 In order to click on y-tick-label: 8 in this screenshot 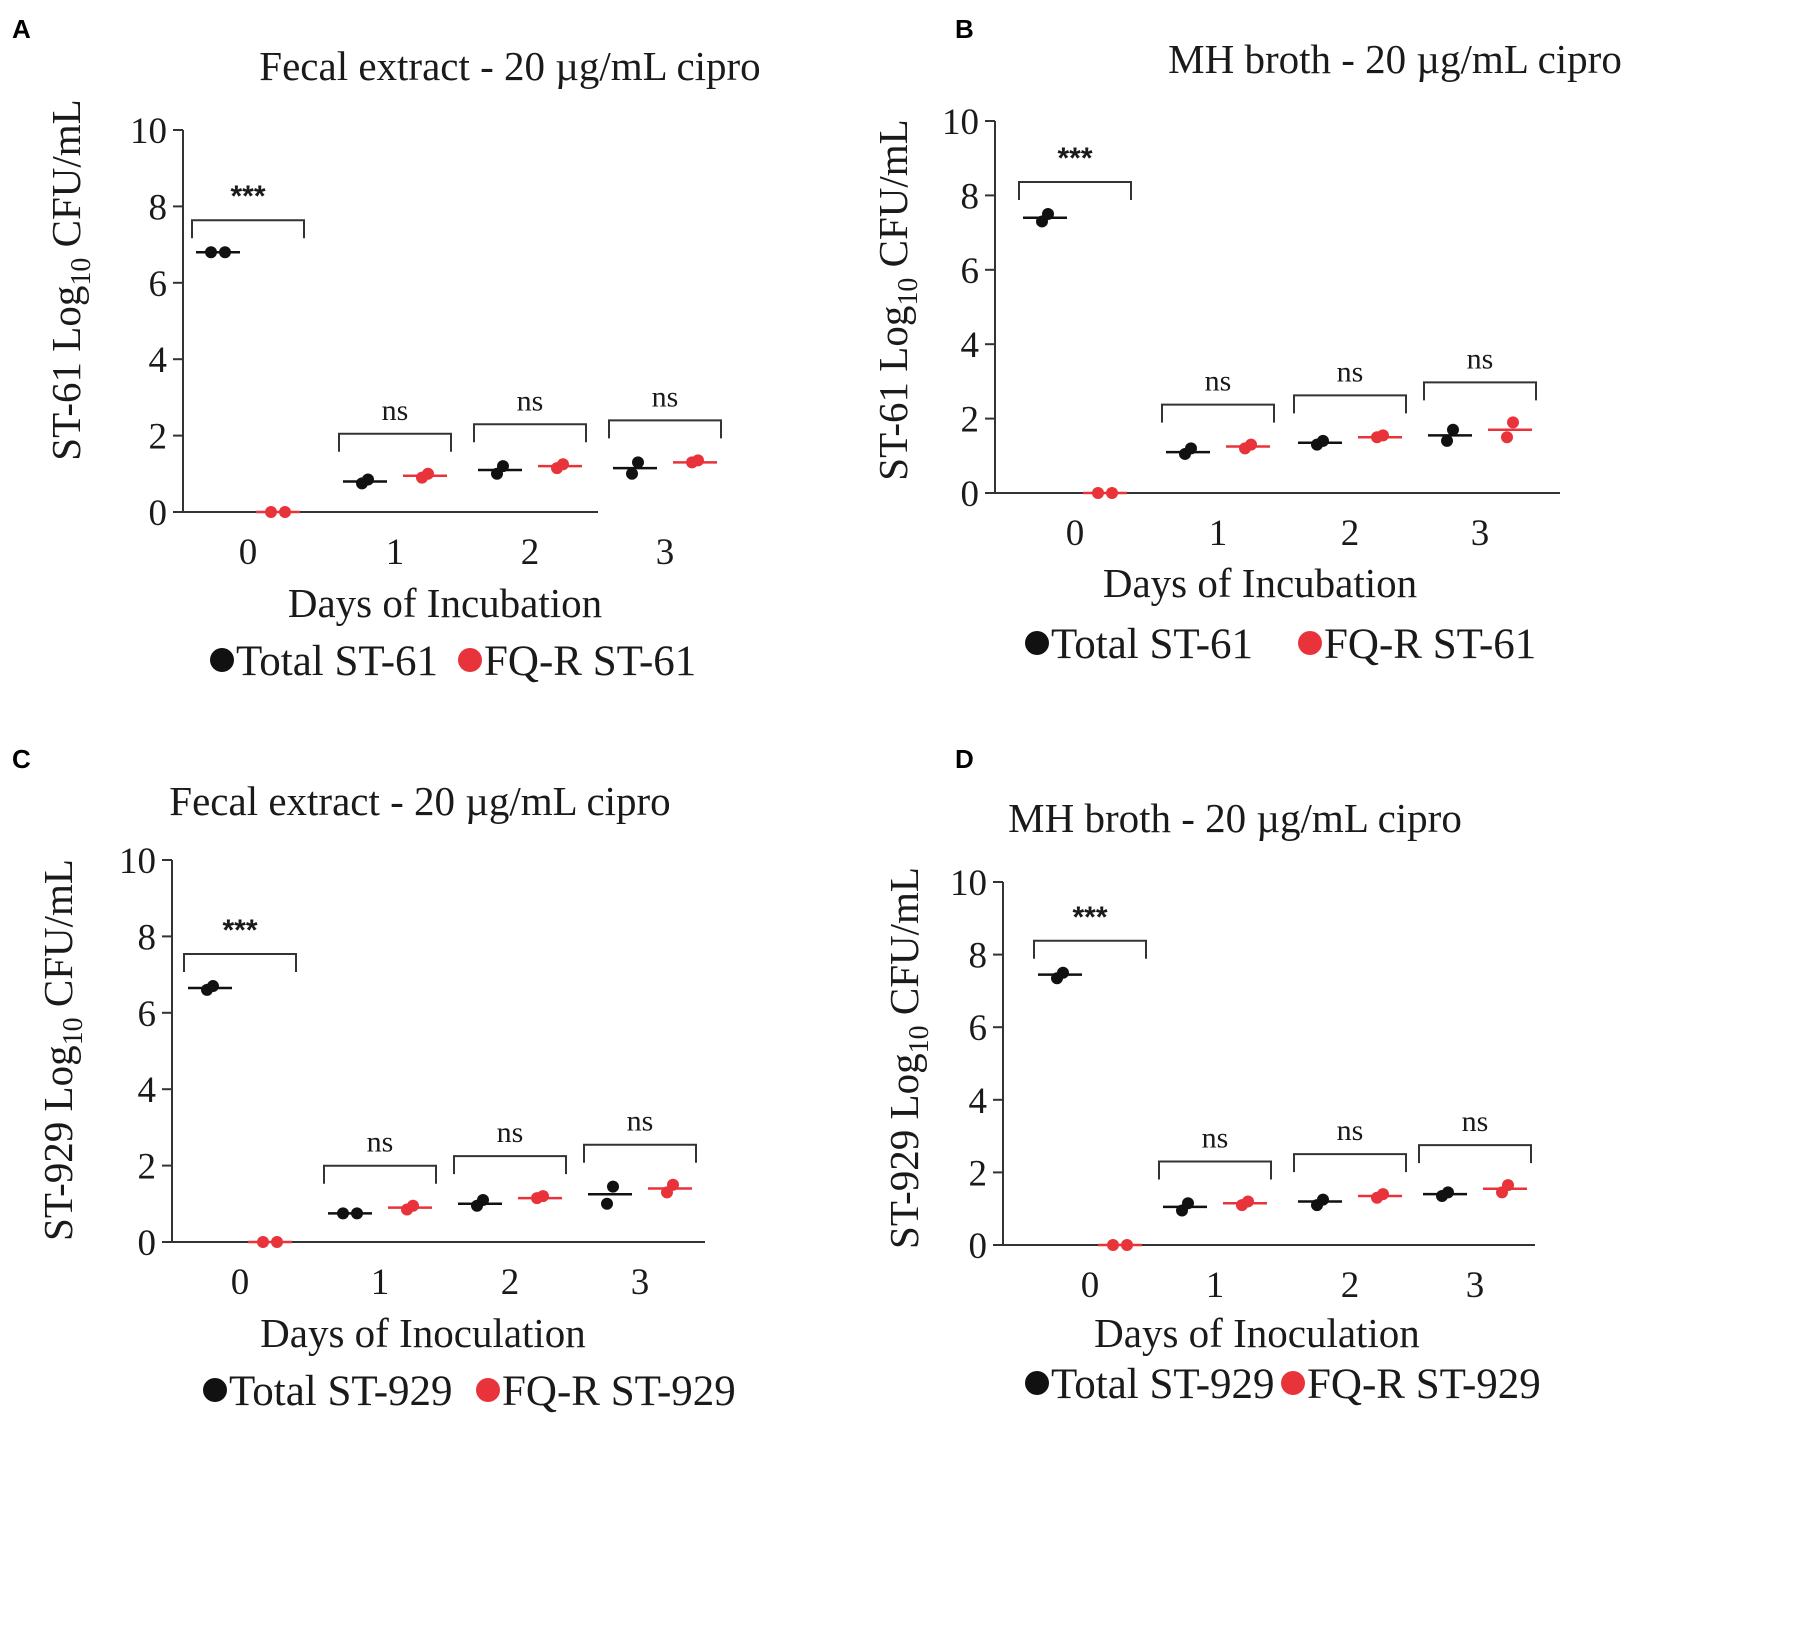, I will do `click(147, 937)`.